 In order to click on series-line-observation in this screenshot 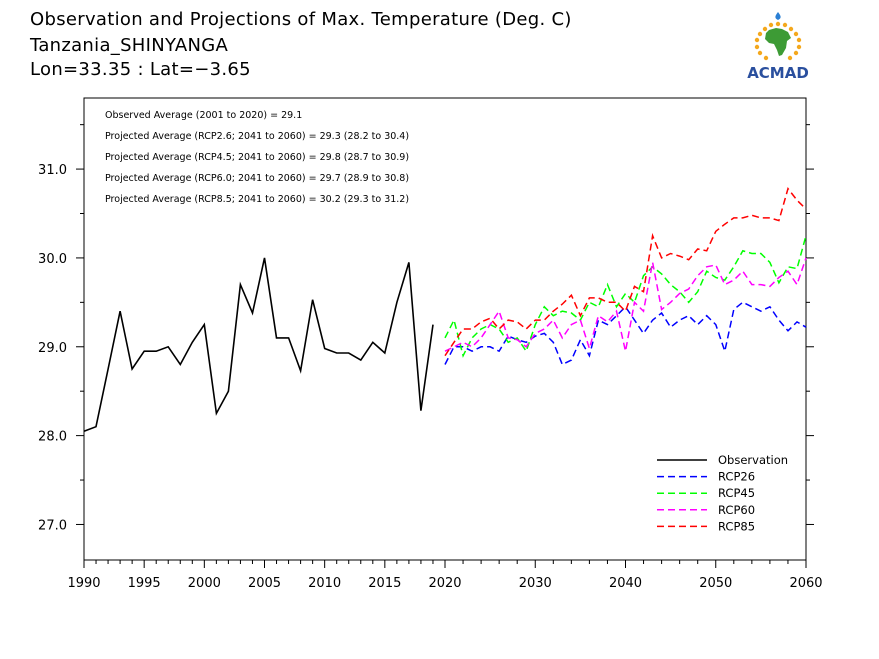, I will do `click(258, 344)`.